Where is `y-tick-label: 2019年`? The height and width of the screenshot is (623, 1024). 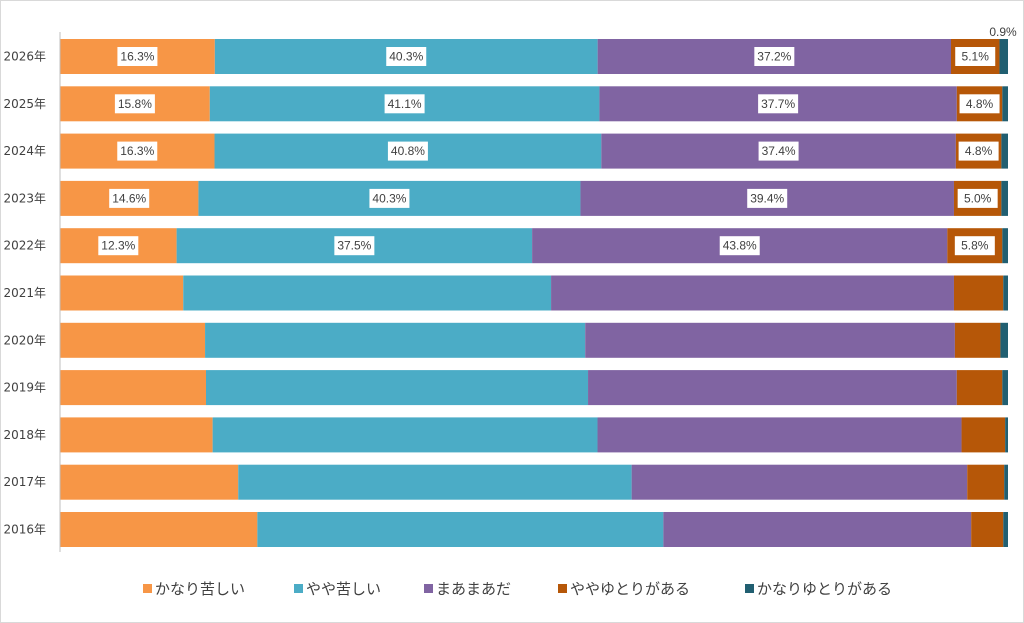
y-tick-label: 2019年 is located at coordinates (24, 388).